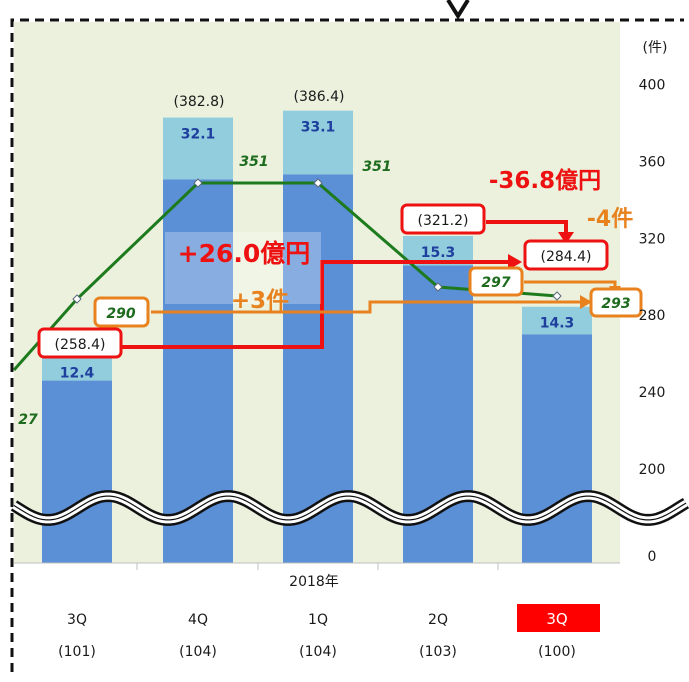  Describe the element at coordinates (652, 557) in the screenshot. I see `y-tick-label: 0` at that location.